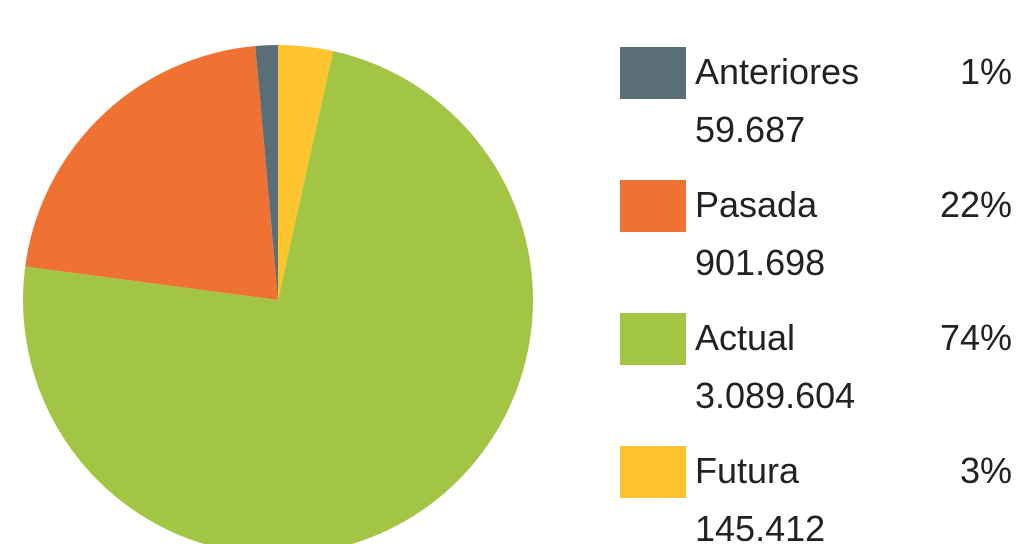  I want to click on legend-percentage: 1%, so click(986, 71).